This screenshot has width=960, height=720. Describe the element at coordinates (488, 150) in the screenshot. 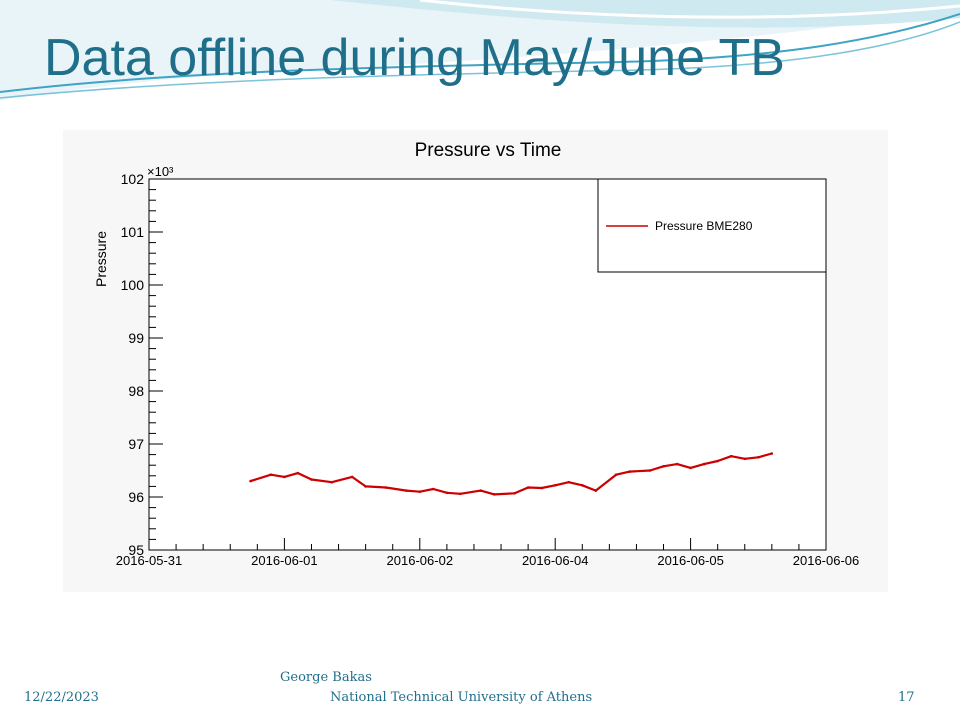

I see `chart-title: Pressure vs Time` at that location.